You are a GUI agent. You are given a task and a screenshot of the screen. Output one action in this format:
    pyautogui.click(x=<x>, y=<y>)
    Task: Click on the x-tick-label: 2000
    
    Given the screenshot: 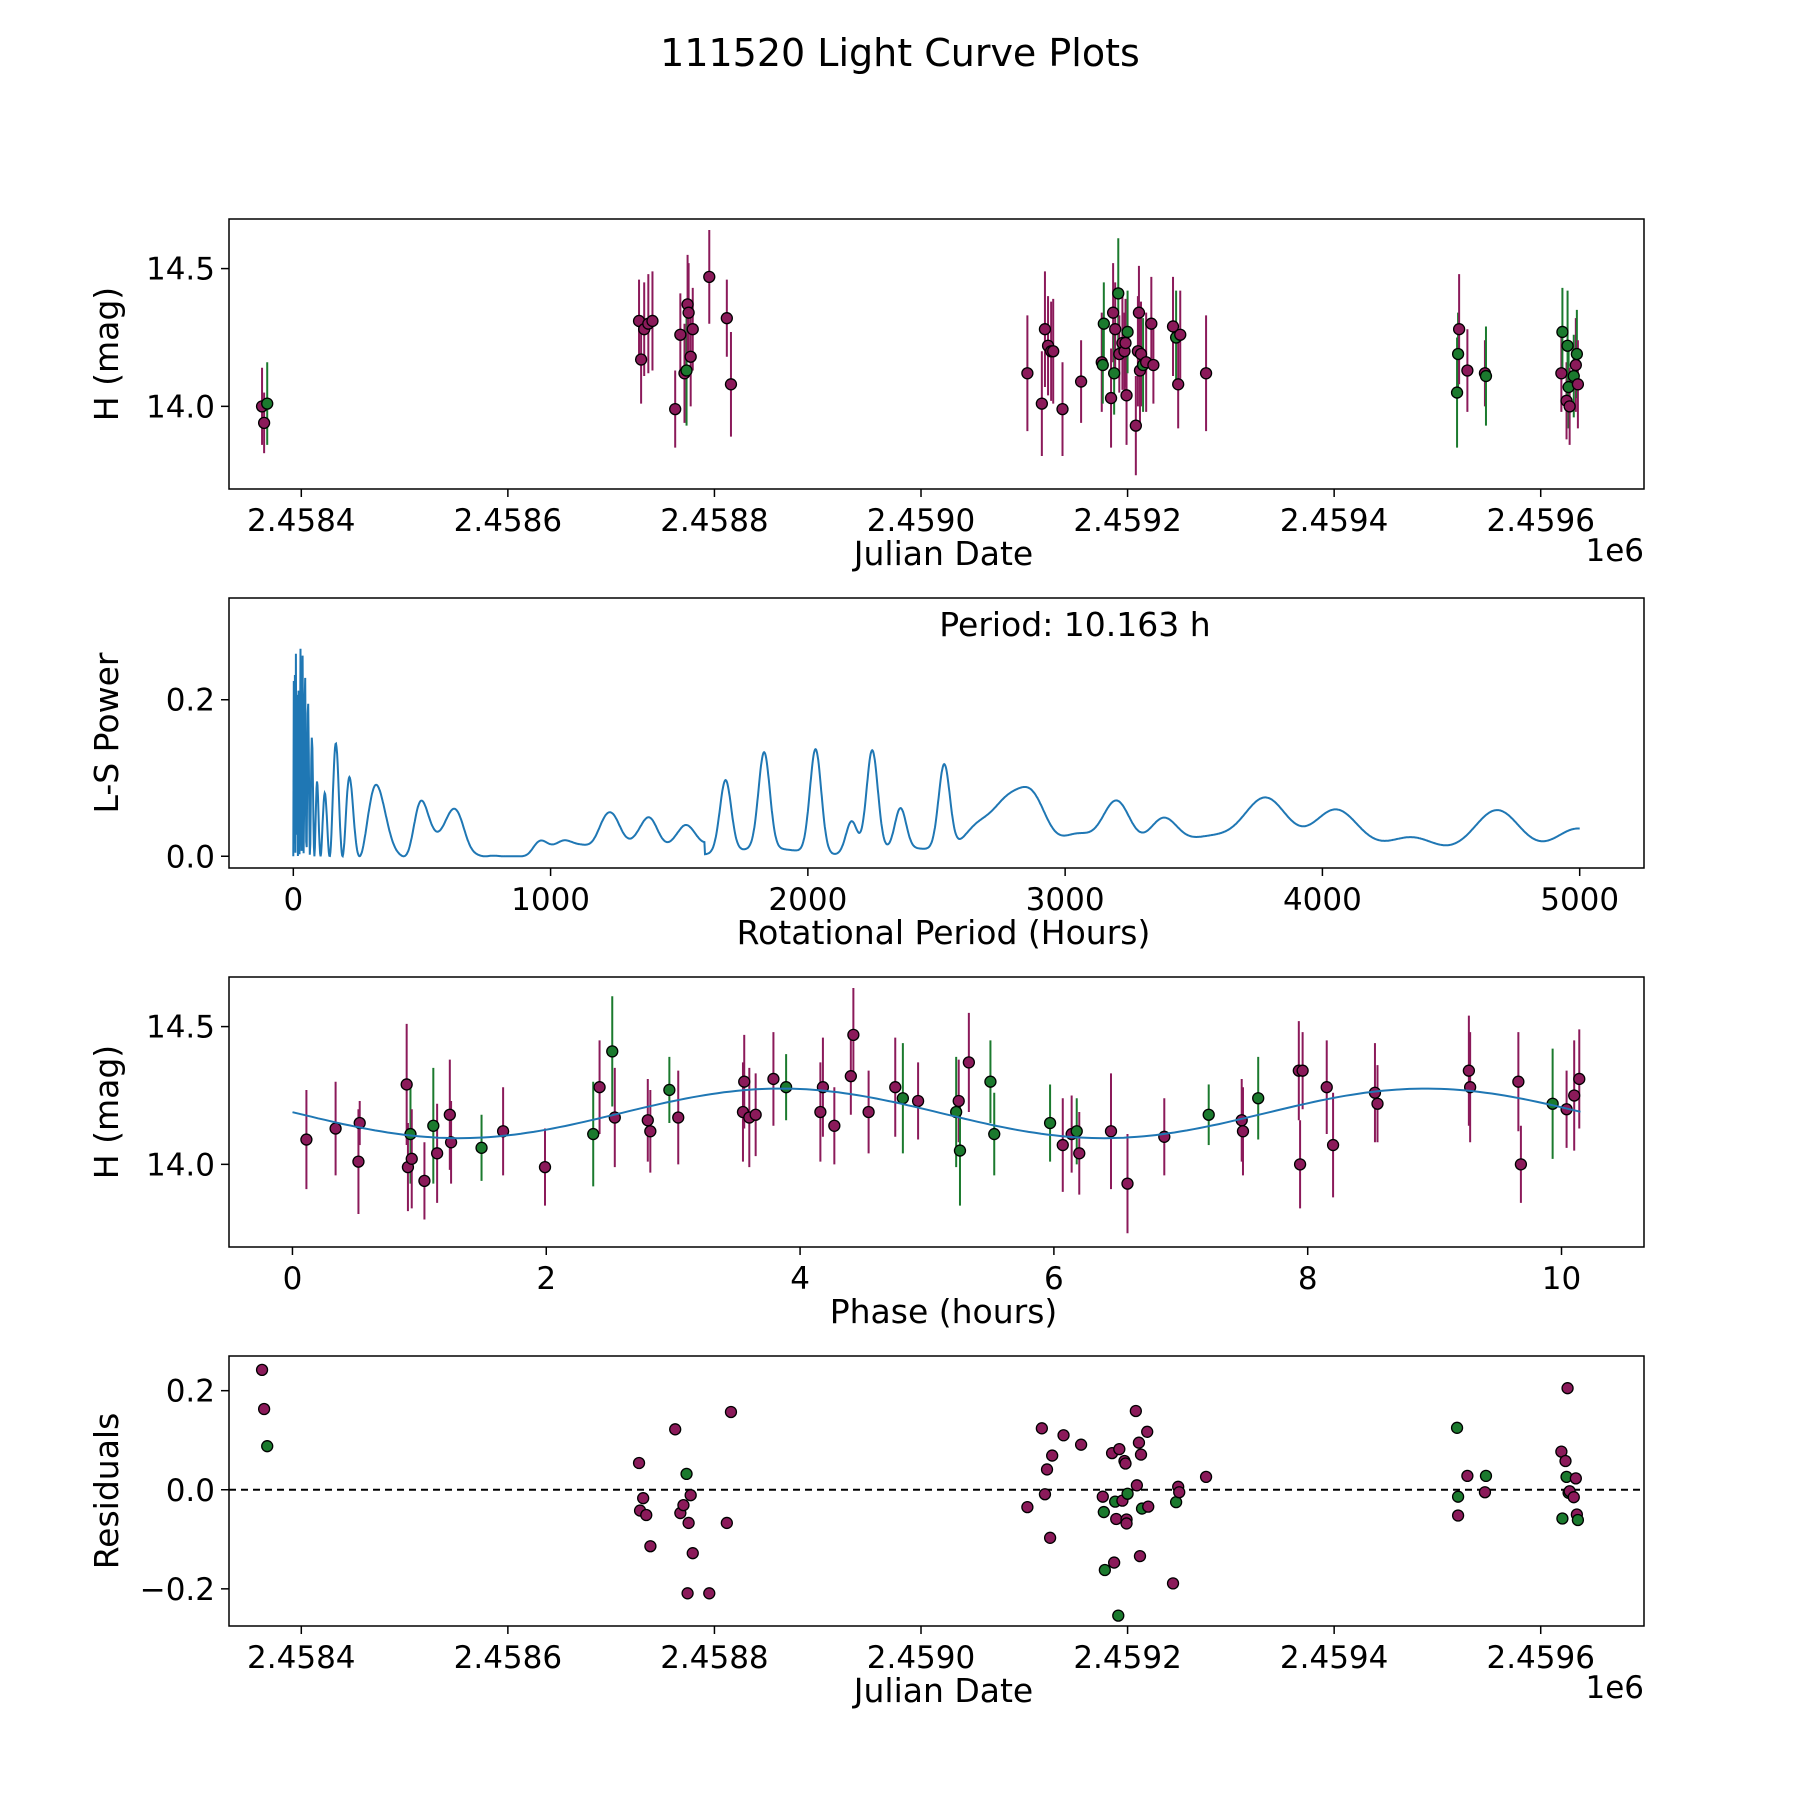 What is the action you would take?
    pyautogui.click(x=807, y=900)
    